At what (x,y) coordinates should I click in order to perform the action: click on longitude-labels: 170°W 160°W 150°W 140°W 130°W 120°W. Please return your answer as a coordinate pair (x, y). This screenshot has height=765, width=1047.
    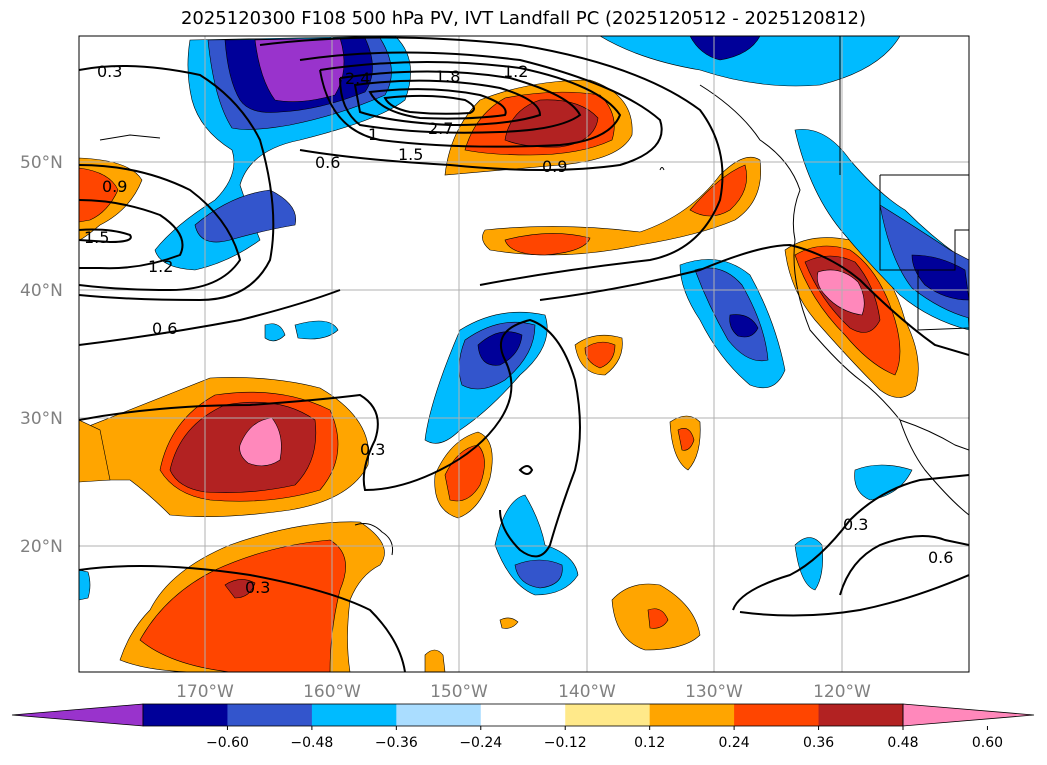
    Looking at the image, I should click on (523, 692).